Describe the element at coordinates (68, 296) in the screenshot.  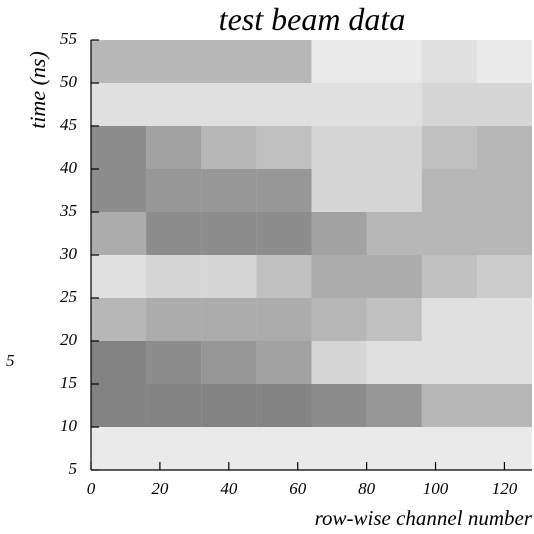
I see `y-tick-label: 25` at that location.